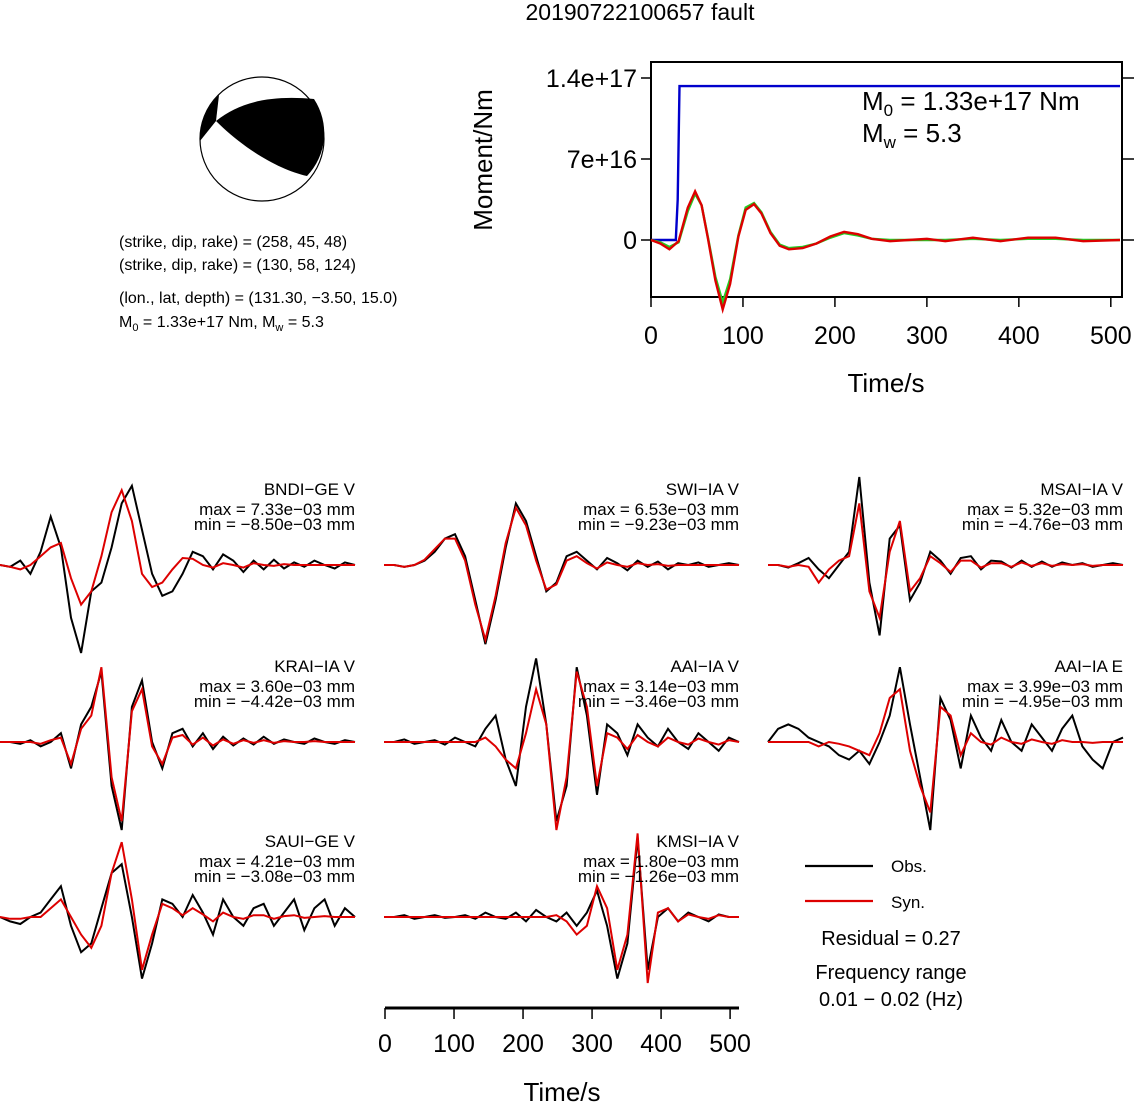 This screenshot has width=1137, height=1104. What do you see at coordinates (703, 489) in the screenshot?
I see `station-name: SWI−IA V` at bounding box center [703, 489].